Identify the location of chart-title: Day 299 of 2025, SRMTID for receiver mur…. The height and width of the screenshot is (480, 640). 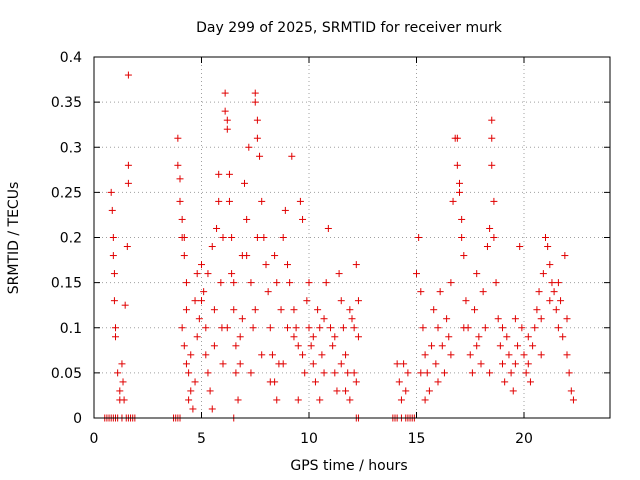
(349, 28).